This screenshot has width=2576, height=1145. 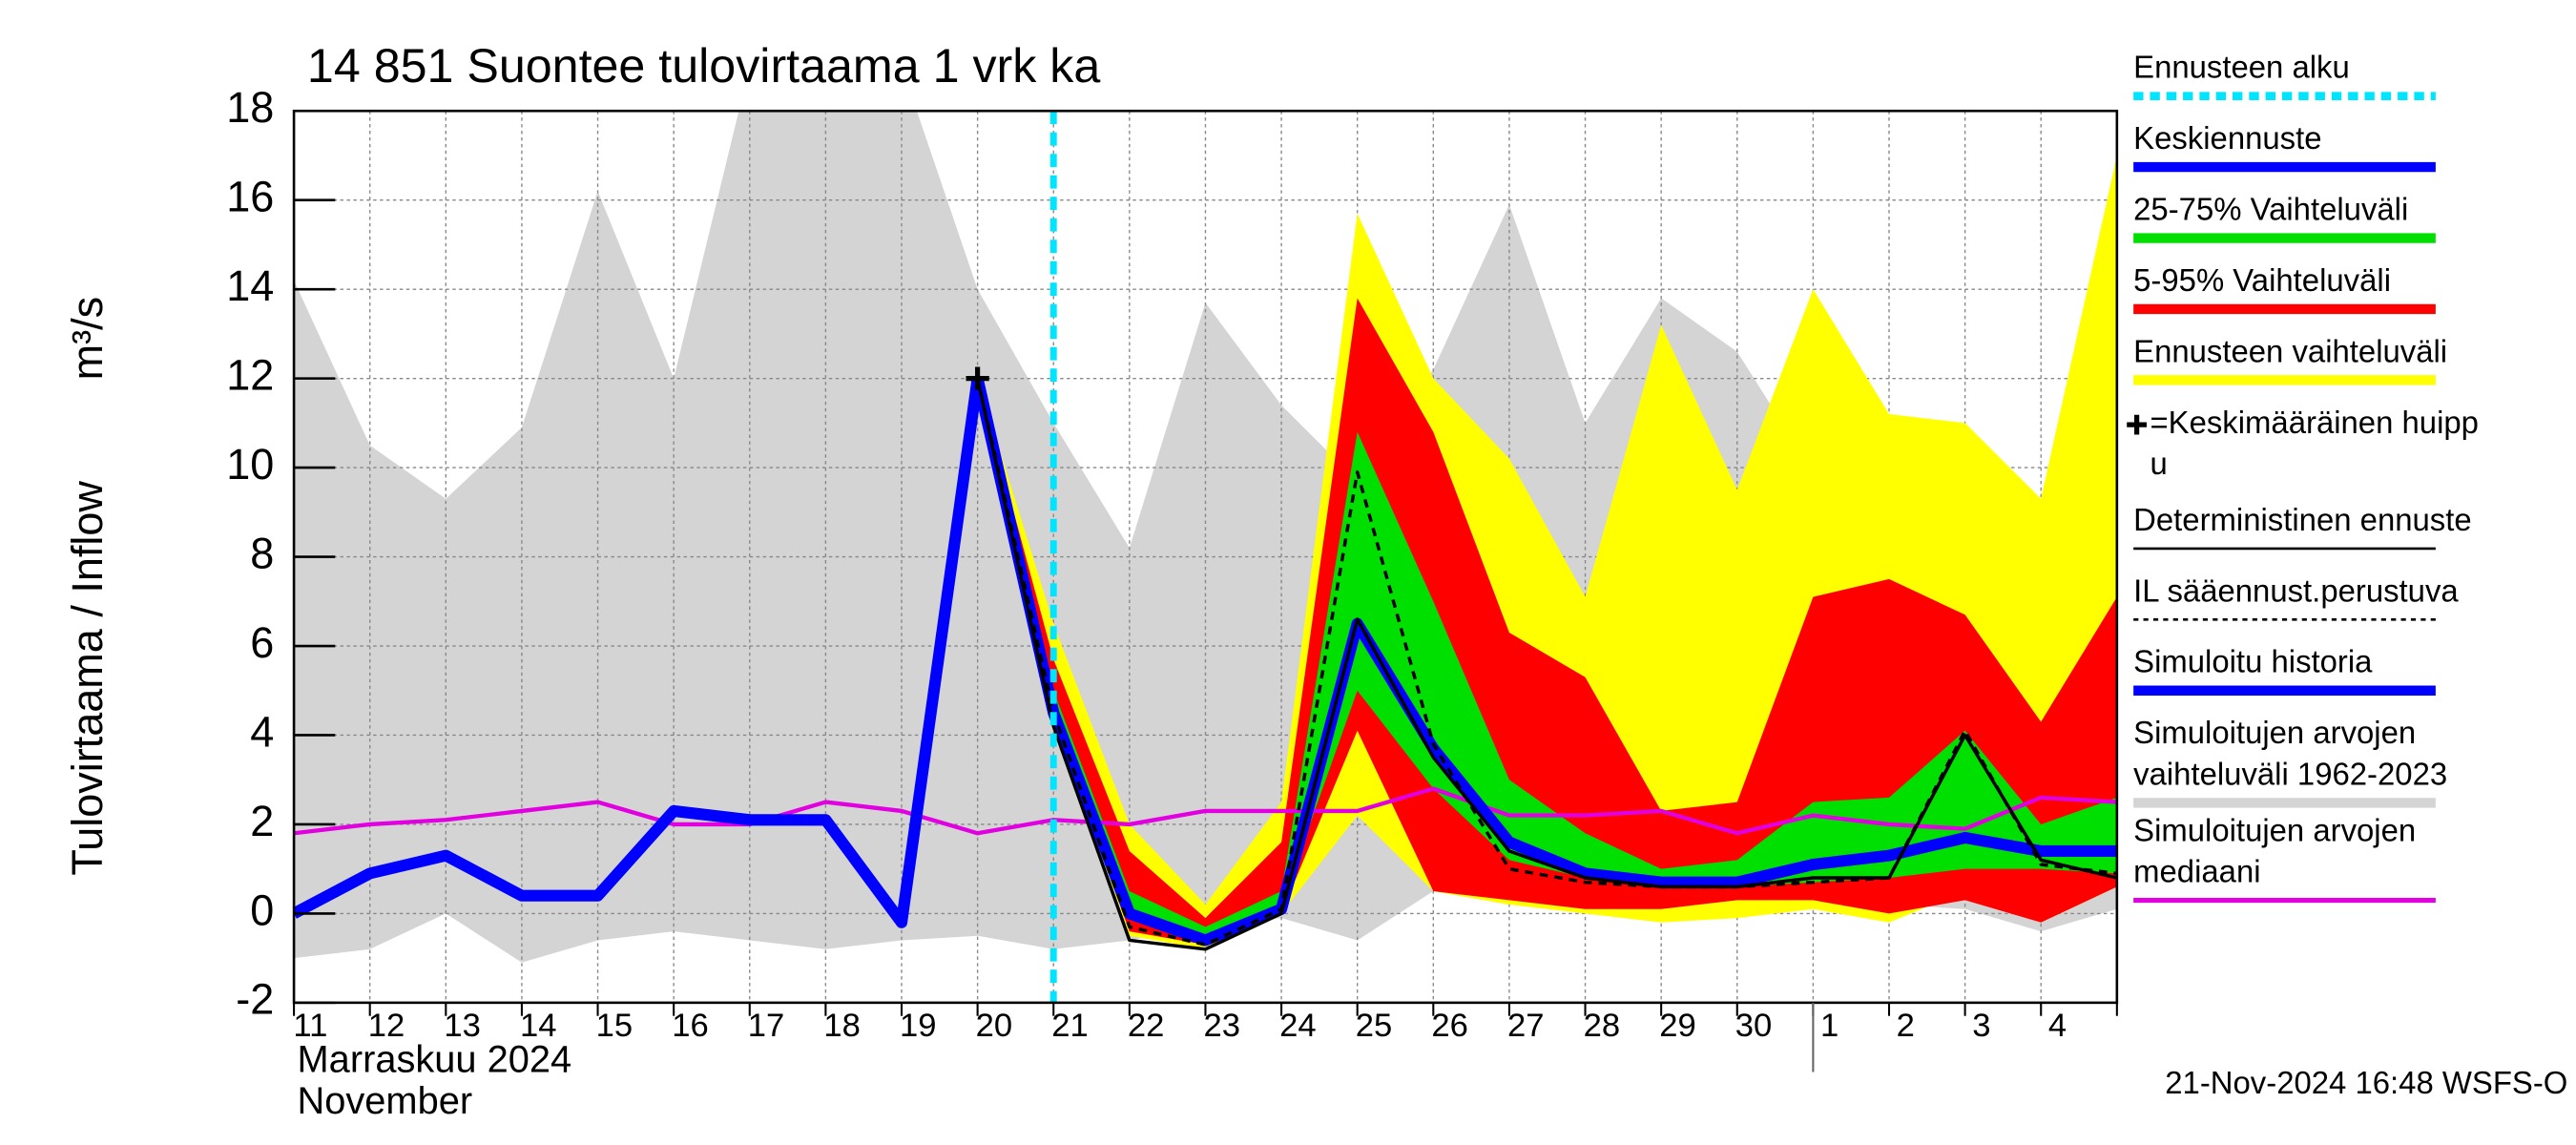 I want to click on legend-label: =Keskimääräinen huipp, so click(x=2314, y=422).